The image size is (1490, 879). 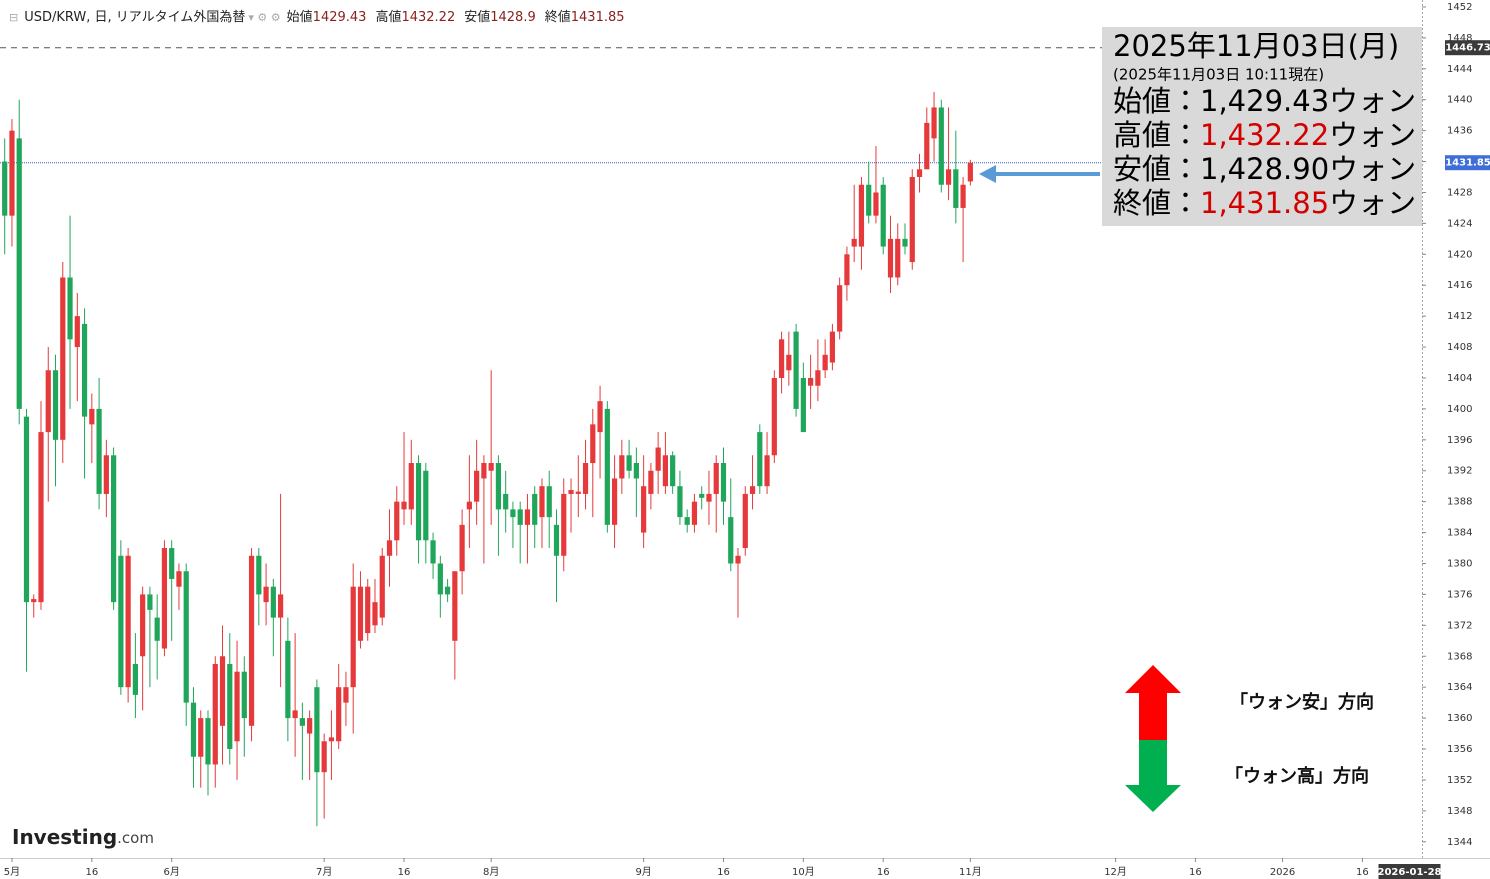 I want to click on y-tick-label: 1344, so click(x=1459, y=842).